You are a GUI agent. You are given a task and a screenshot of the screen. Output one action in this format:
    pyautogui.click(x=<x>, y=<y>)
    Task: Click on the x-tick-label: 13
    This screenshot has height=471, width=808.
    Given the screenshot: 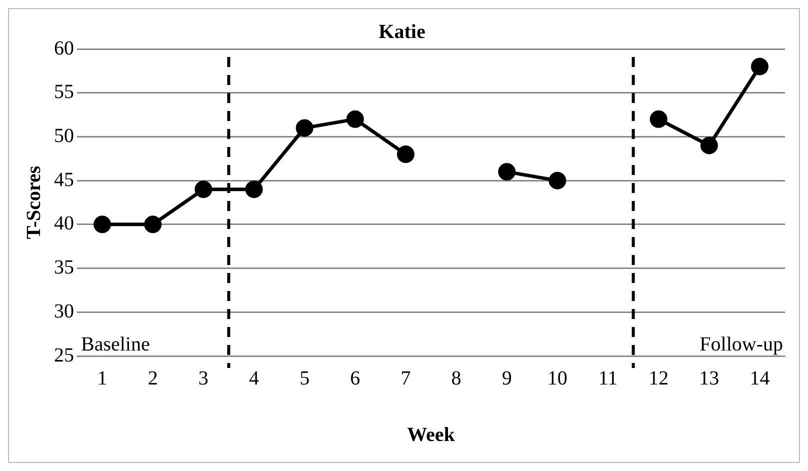 What is the action you would take?
    pyautogui.click(x=709, y=378)
    